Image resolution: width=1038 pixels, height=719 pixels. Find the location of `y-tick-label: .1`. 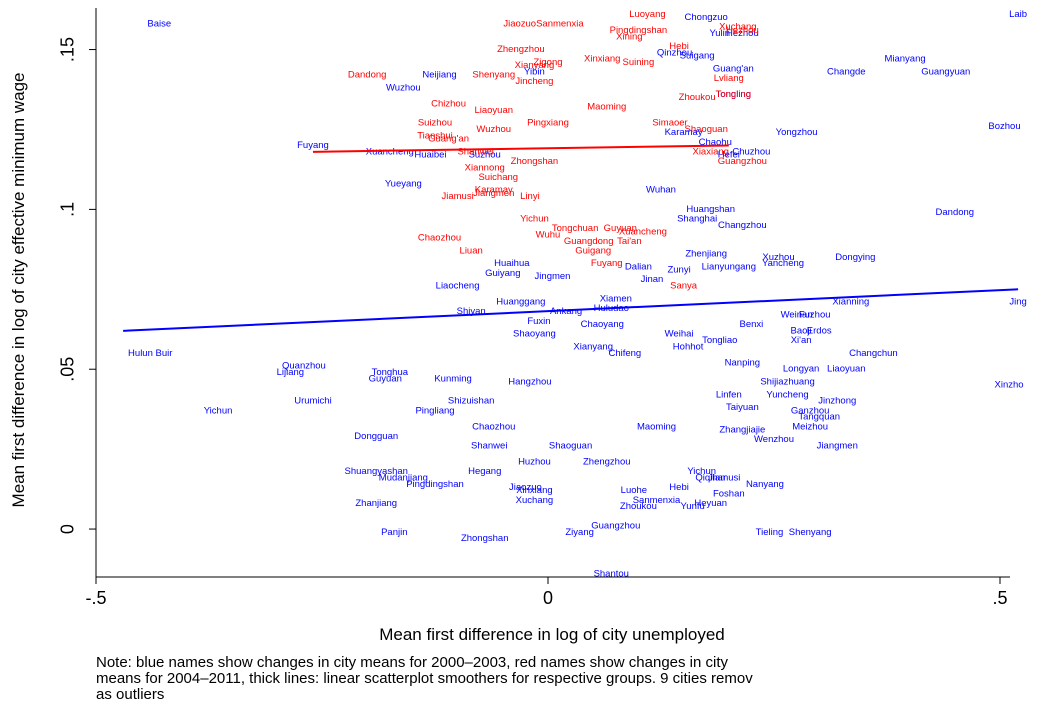

y-tick-label: .1 is located at coordinates (68, 209).